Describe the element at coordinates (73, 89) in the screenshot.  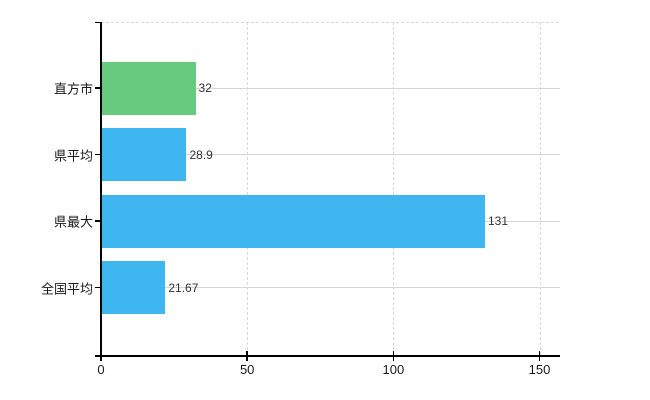
I see `category-label-0: 直方市` at that location.